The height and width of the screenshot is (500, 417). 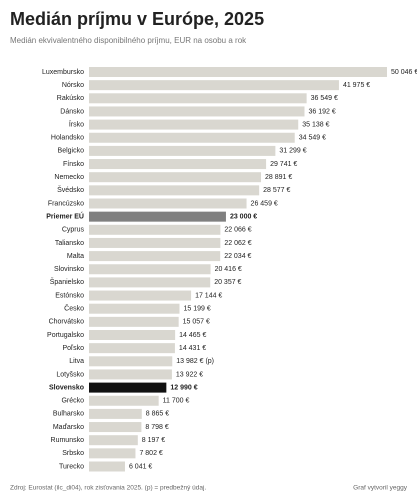 I want to click on value-label: 17 144 €, so click(x=208, y=295).